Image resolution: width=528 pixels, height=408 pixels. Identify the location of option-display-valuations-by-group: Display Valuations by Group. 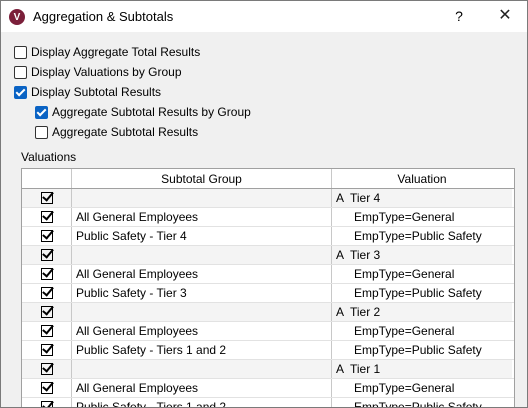
(98, 72).